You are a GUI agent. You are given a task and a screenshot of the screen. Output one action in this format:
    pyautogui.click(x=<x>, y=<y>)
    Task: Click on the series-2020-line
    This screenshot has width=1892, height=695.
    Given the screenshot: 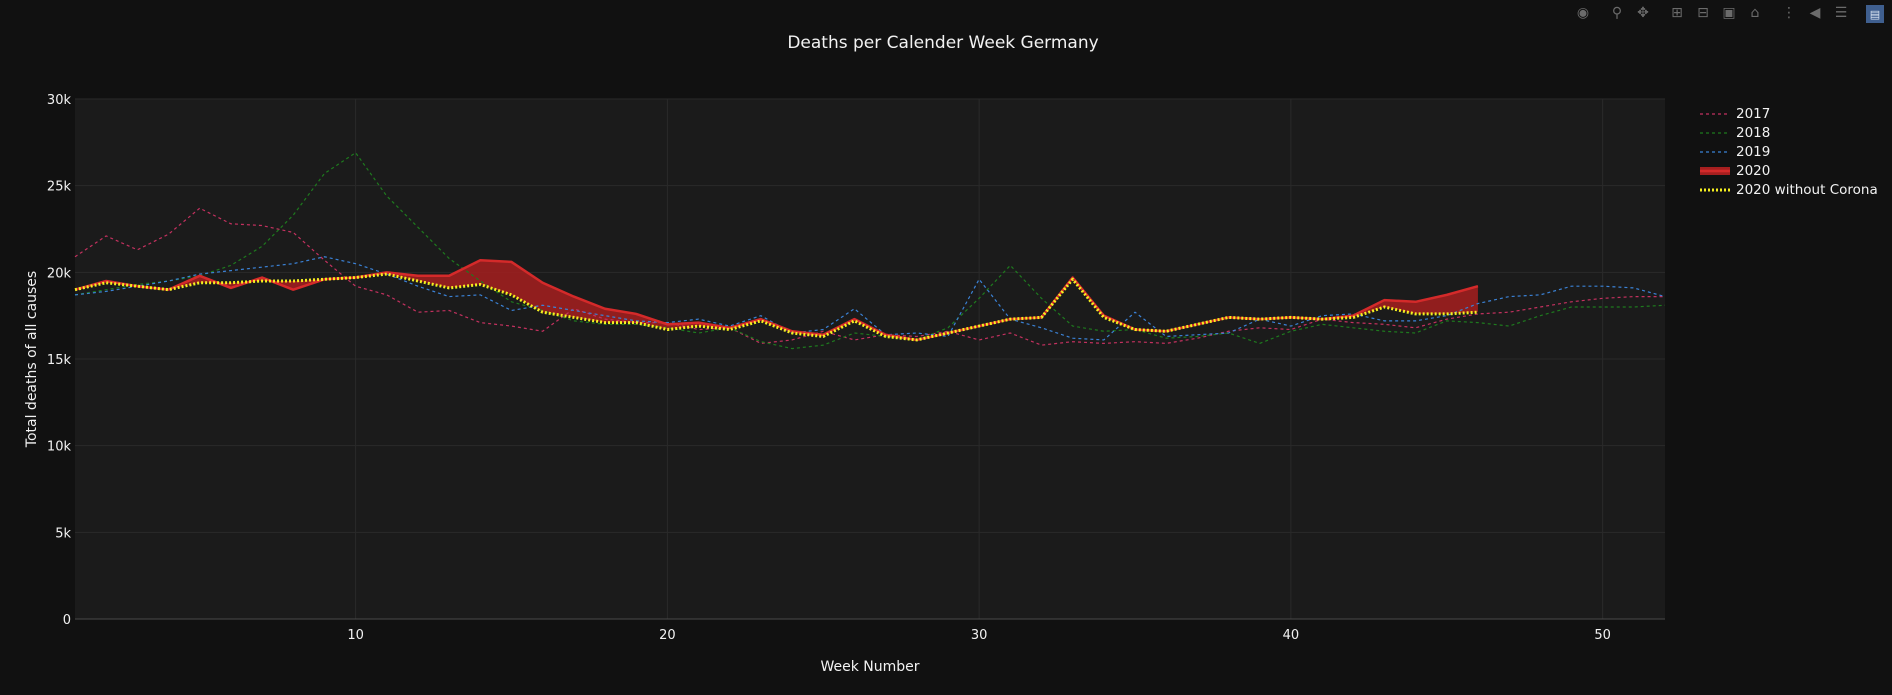 What is the action you would take?
    pyautogui.click(x=776, y=300)
    